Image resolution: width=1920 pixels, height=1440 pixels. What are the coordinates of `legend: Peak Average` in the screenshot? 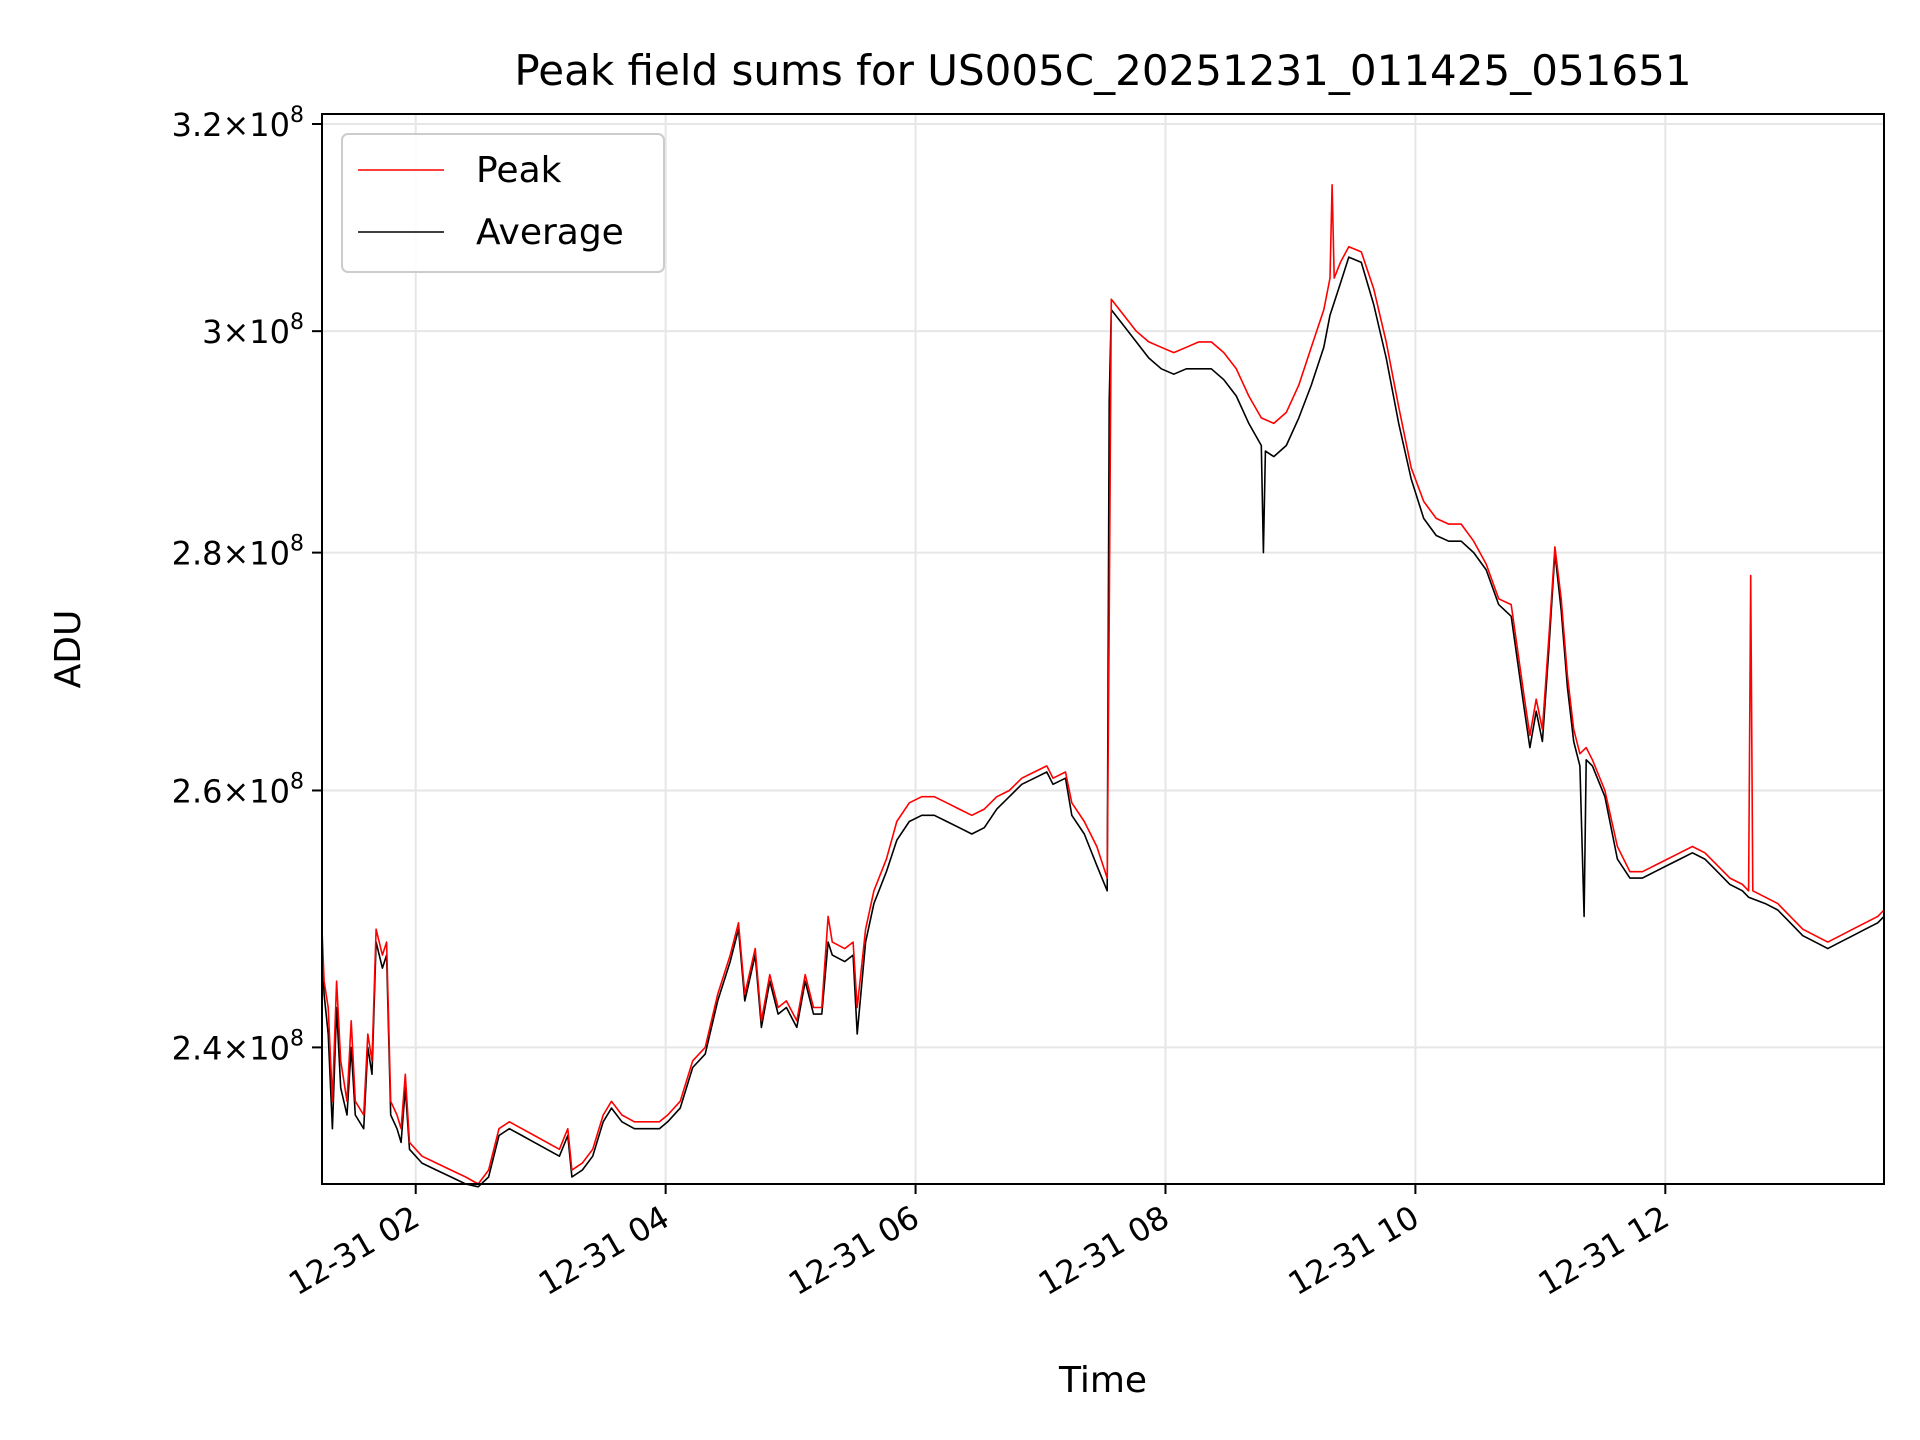 It's located at (503, 203).